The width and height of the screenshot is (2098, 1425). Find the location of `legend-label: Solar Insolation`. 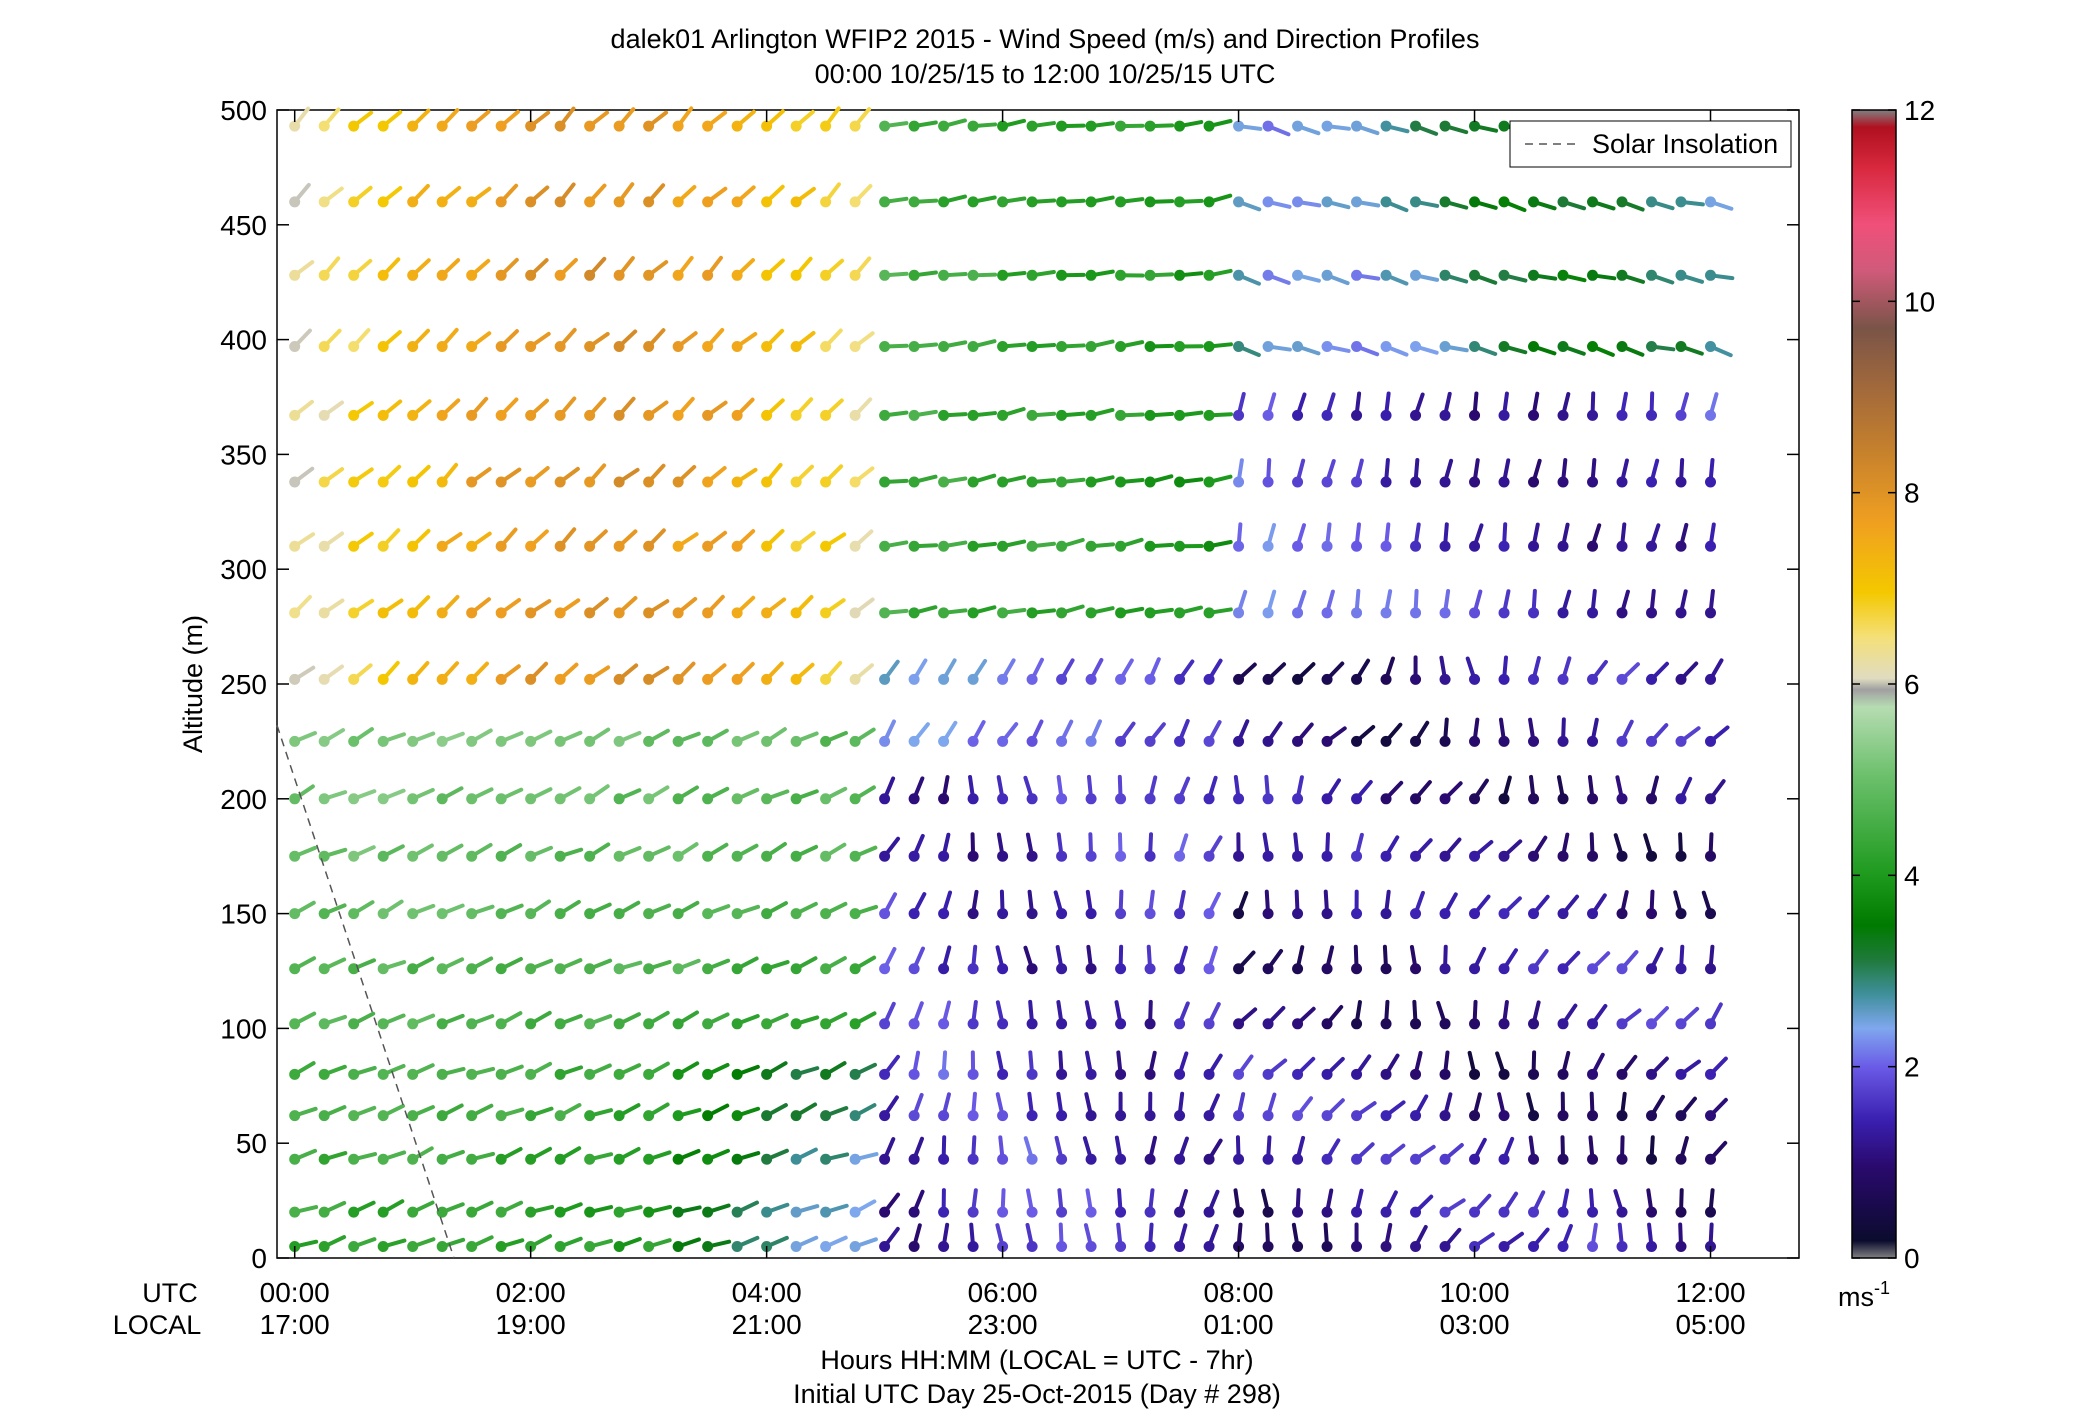

legend-label: Solar Insolation is located at coordinates (1685, 144).